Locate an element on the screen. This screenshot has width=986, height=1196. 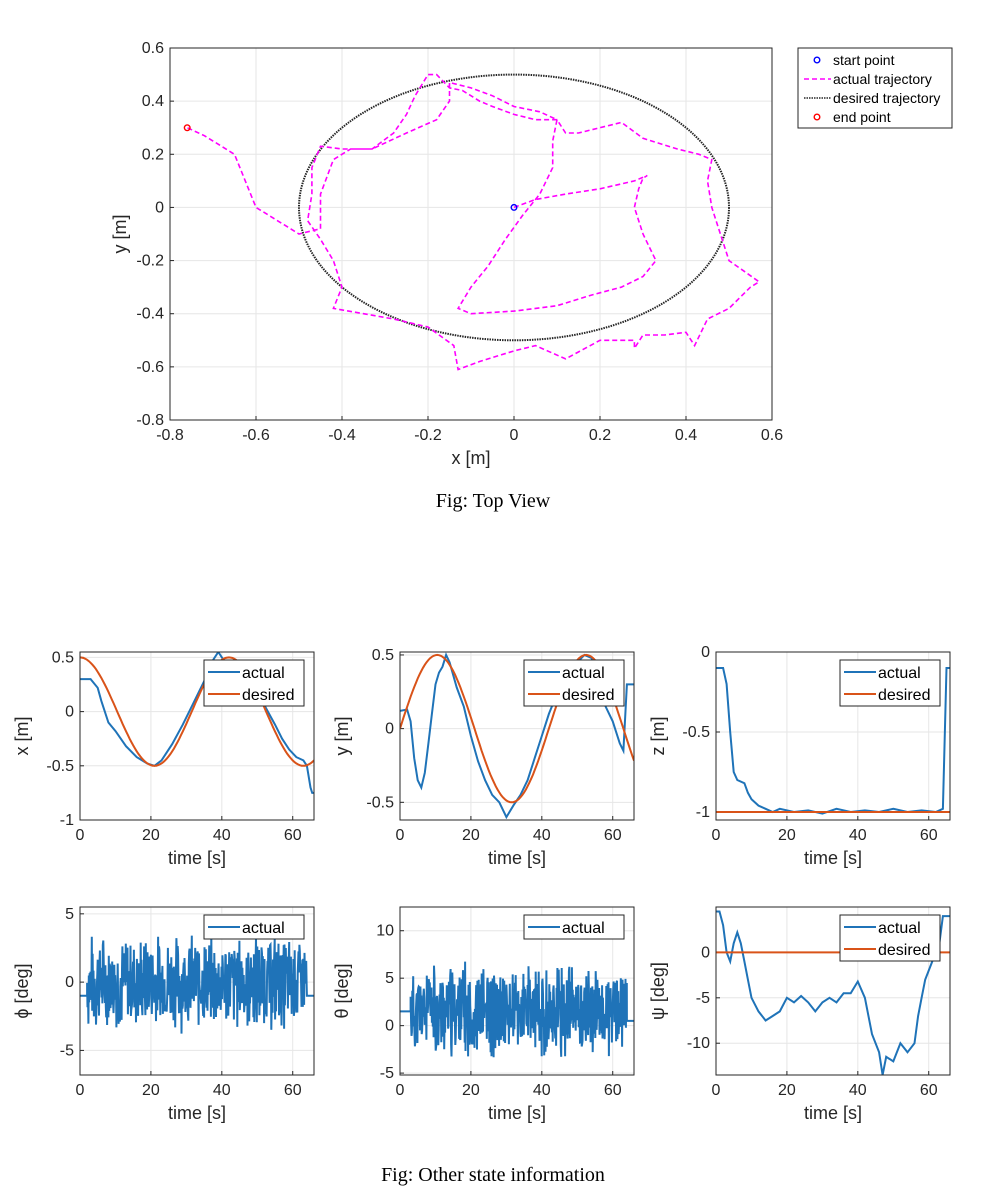
legend-entry-label: end point is located at coordinates (862, 117).